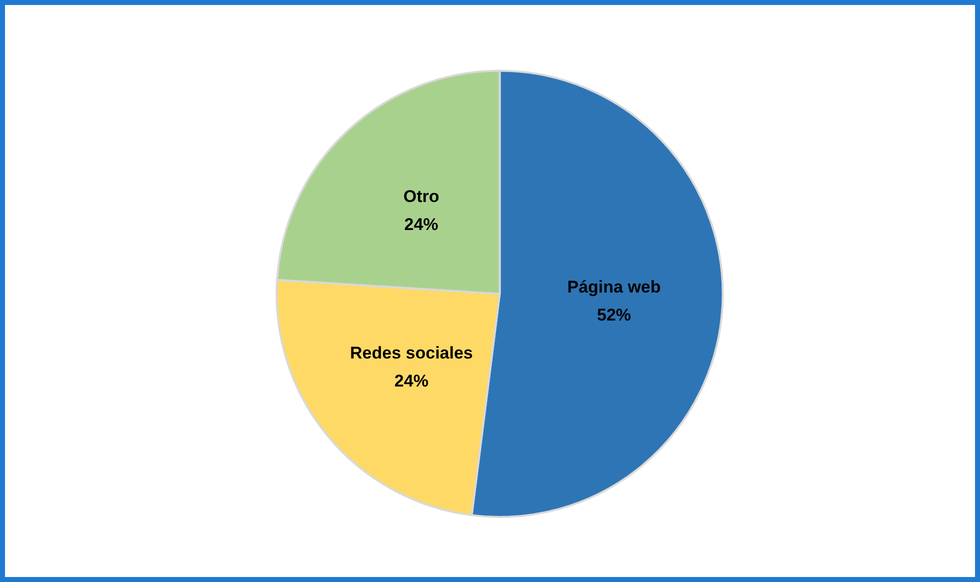  What do you see at coordinates (421, 196) in the screenshot?
I see `slice-label: Otro` at bounding box center [421, 196].